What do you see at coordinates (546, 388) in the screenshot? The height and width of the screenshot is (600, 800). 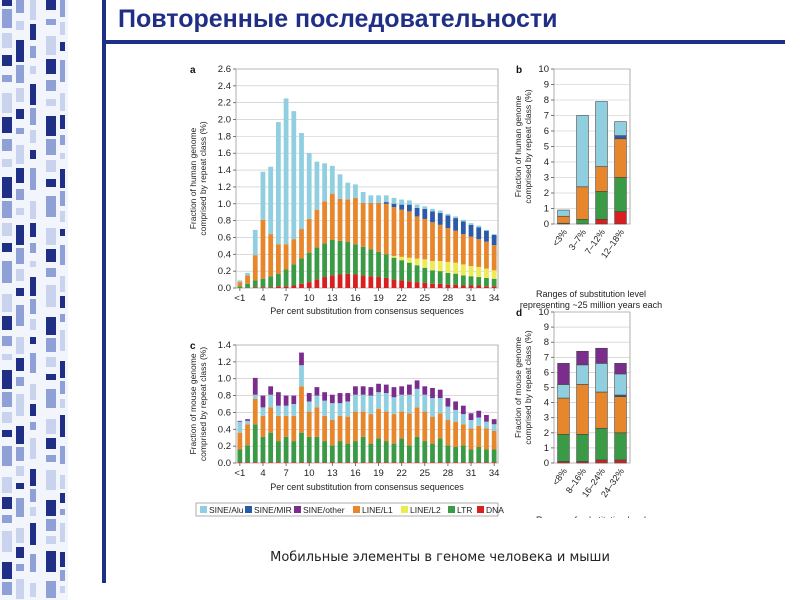 I see `y-tick-label: 5` at bounding box center [546, 388].